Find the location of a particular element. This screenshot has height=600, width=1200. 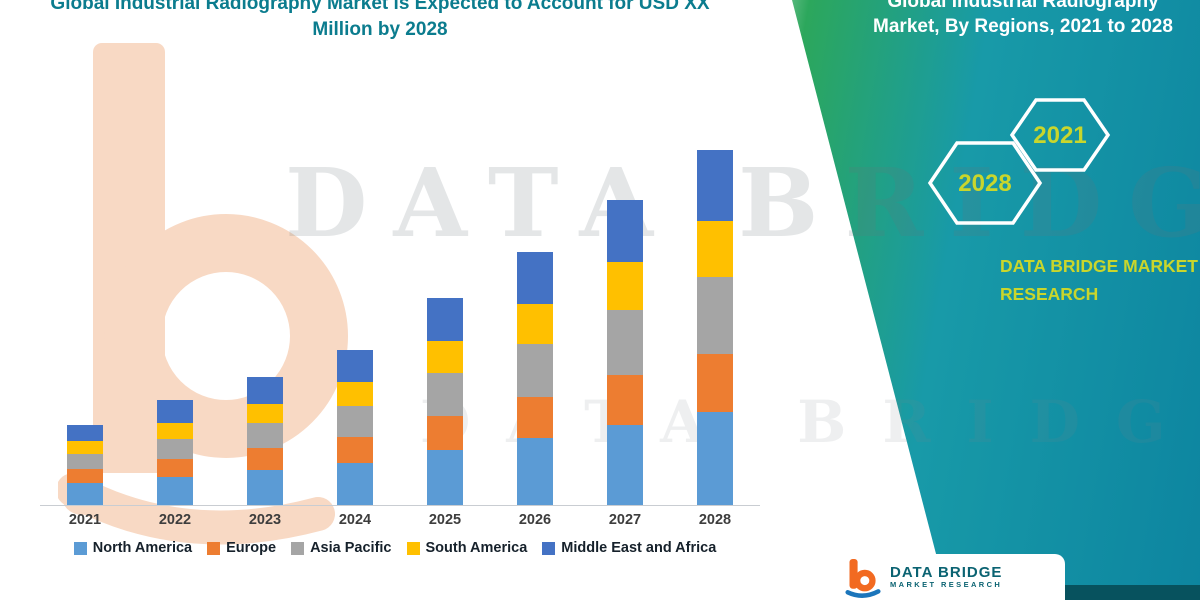

legend-item-south-america: South America is located at coordinates (467, 548).